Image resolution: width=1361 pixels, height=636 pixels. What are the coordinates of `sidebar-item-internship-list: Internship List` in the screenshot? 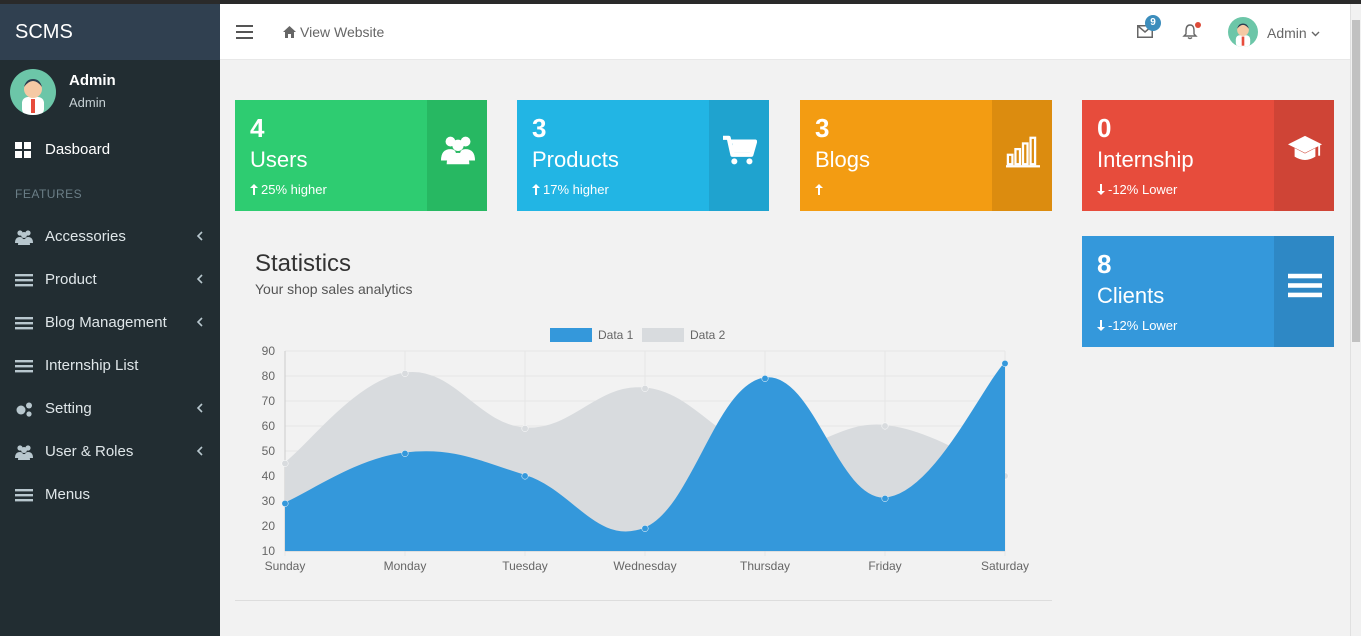 It's located at (110, 366).